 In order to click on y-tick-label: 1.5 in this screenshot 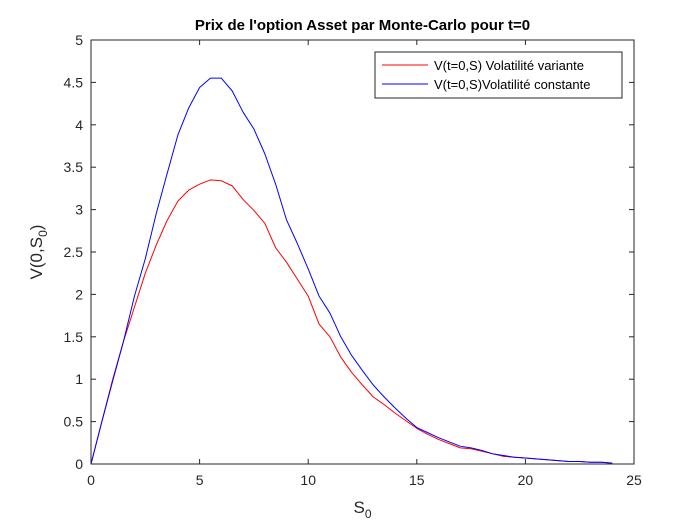, I will do `click(74, 337)`.